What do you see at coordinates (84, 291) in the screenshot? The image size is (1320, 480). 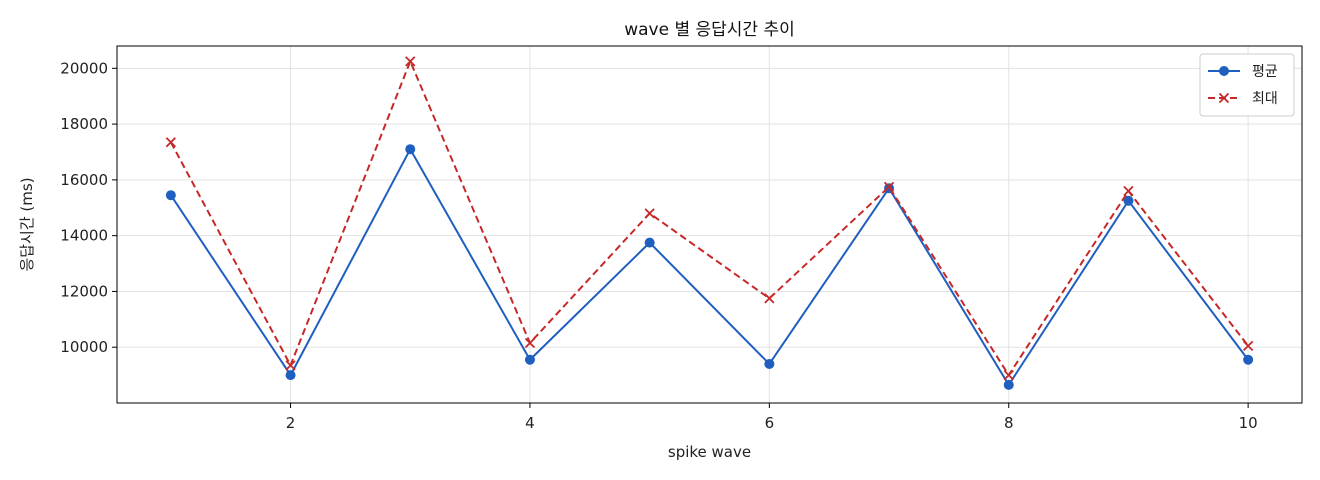 I see `y-tick-label: 12000` at bounding box center [84, 291].